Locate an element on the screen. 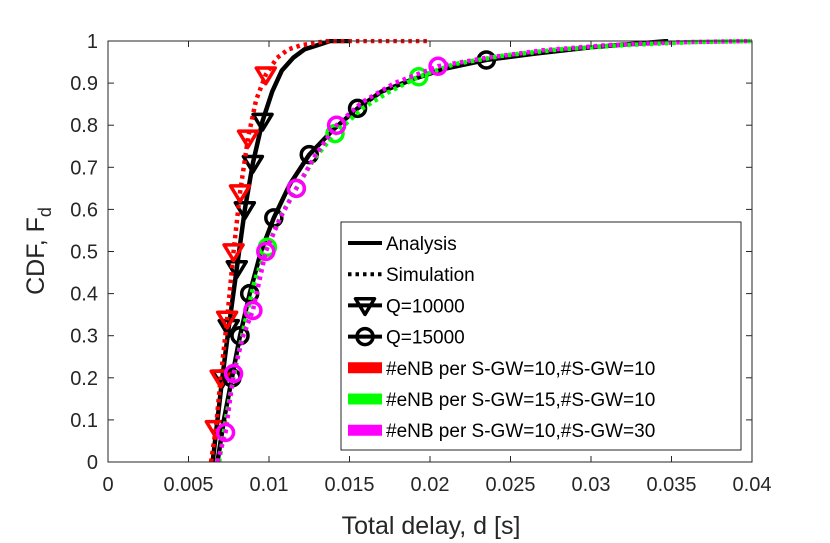  legend-label: #eNB per S-GW=10,#S-GW=10 is located at coordinates (520, 369).